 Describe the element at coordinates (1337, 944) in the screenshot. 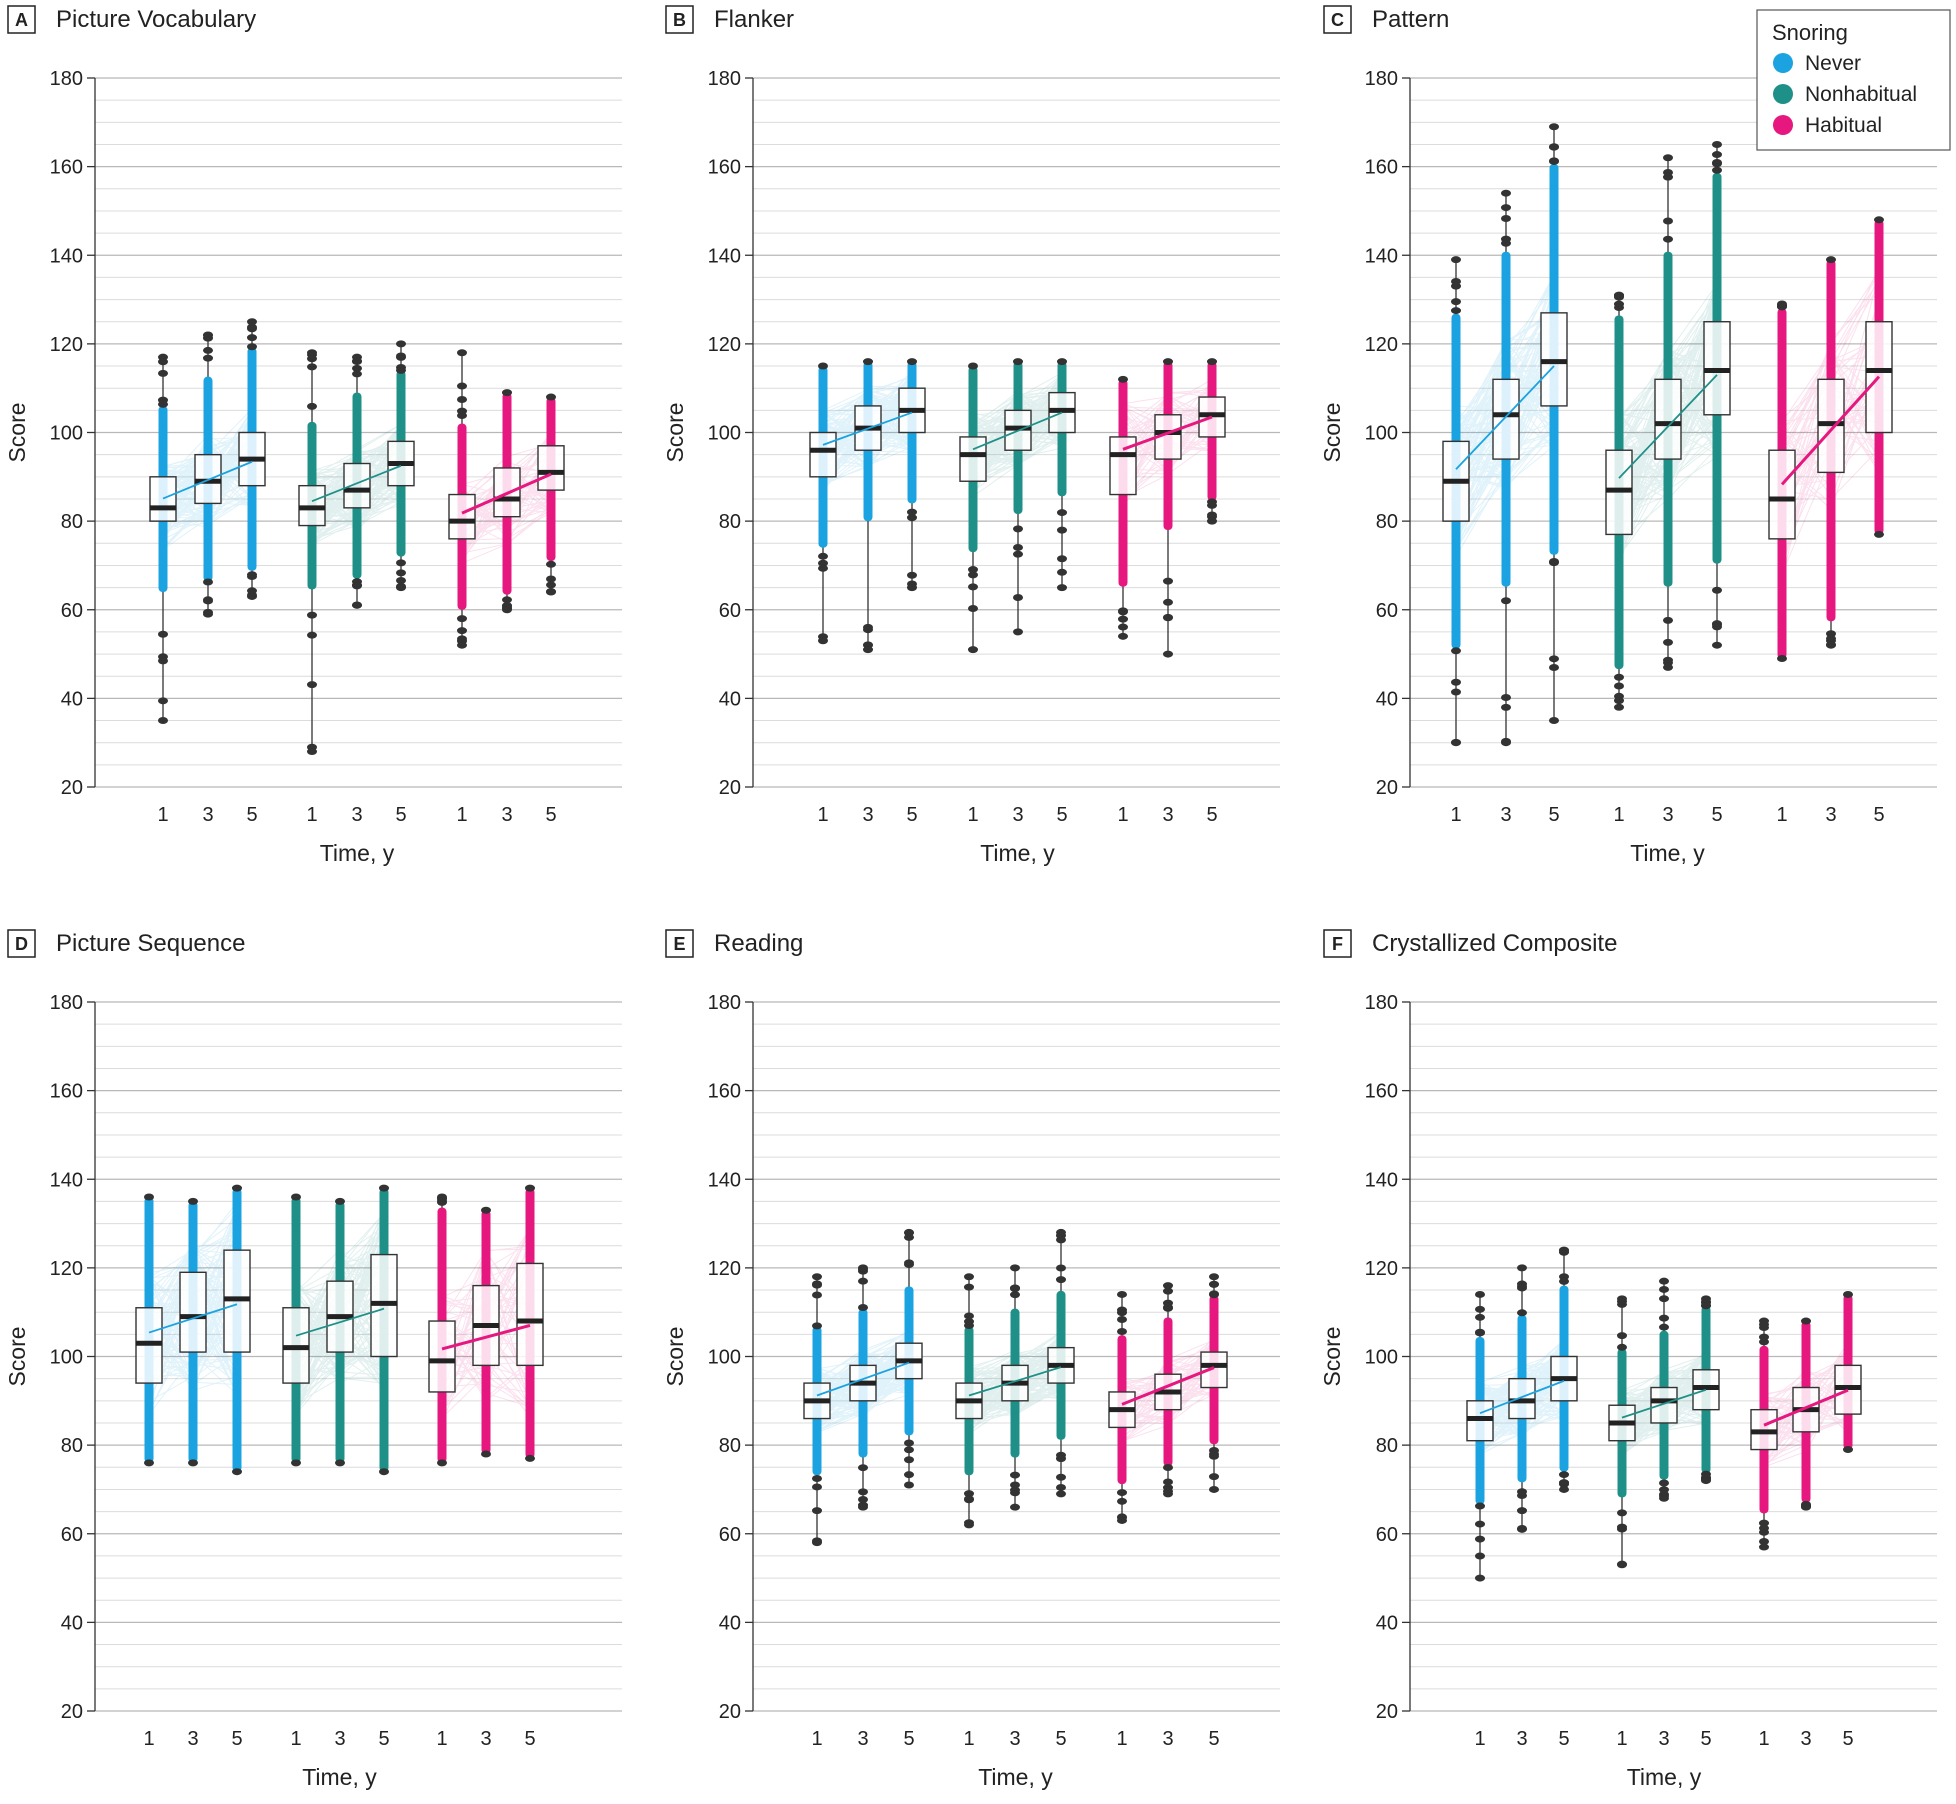

I see `panel-letter: F` at that location.